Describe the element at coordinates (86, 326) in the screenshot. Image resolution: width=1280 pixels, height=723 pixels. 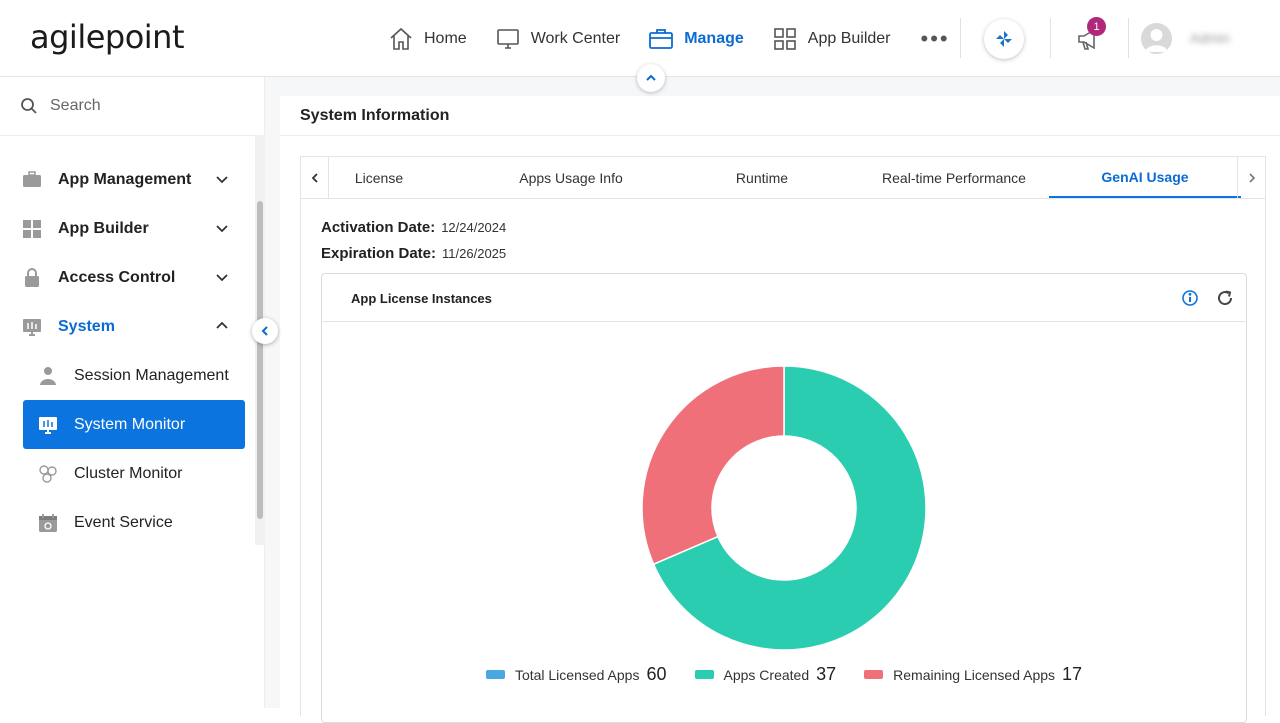
I see `sidebar-item-label: System` at that location.